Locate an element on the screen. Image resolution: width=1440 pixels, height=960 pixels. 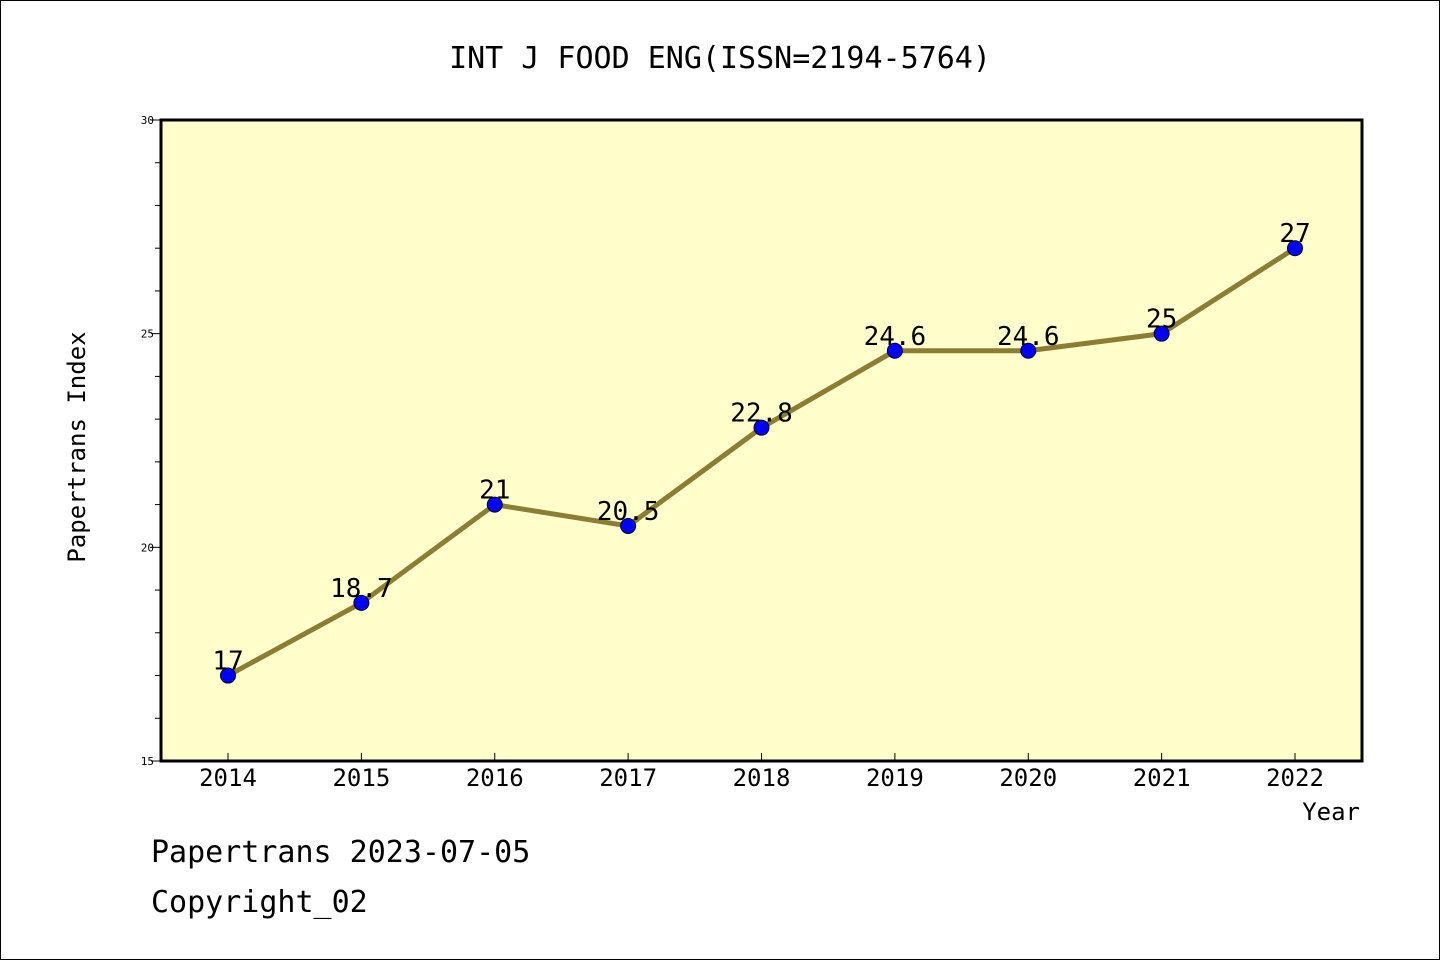
x-tick-label: 2016 is located at coordinates (495, 778).